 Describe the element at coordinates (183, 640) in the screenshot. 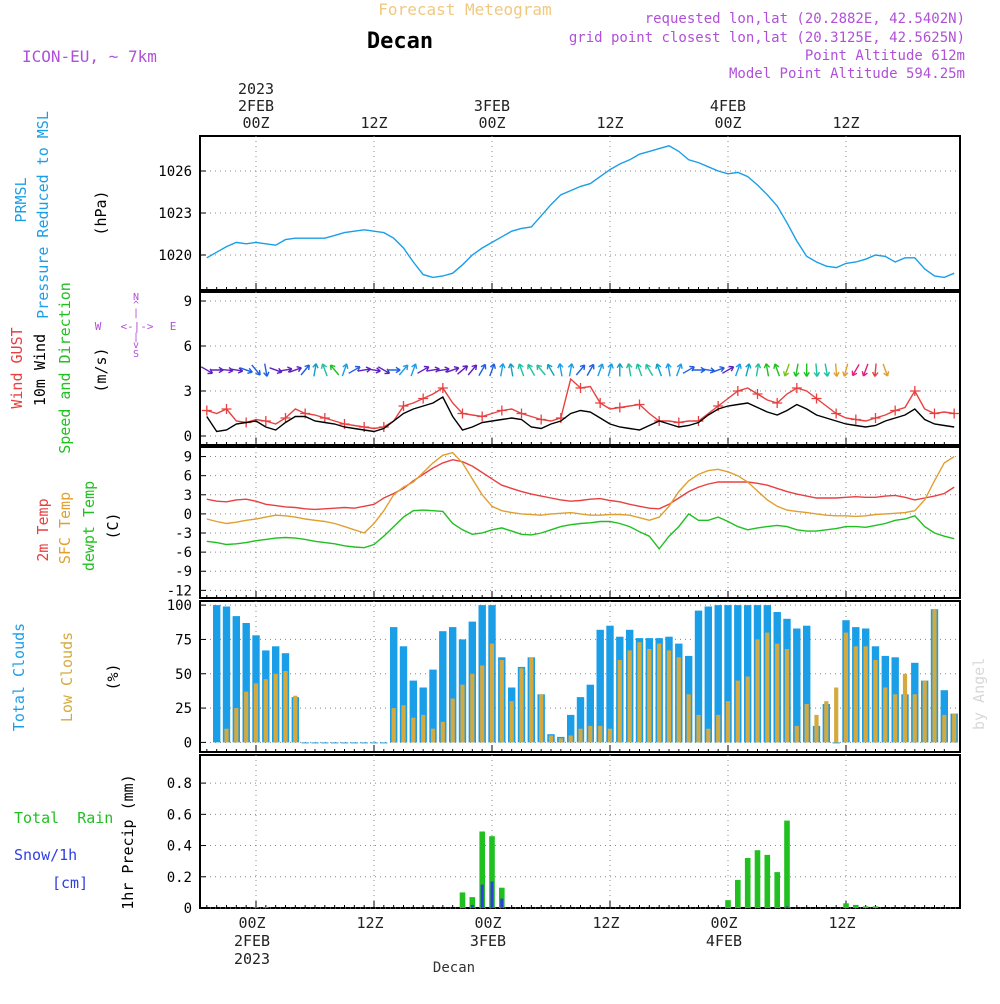

I see `ytick-label: 75` at that location.